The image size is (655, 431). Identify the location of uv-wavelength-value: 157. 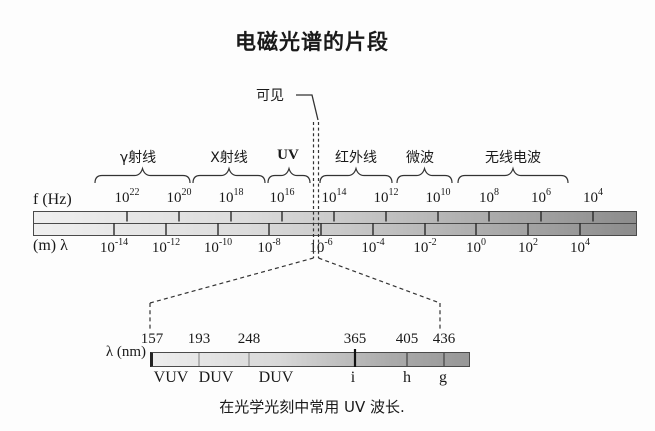
(152, 339).